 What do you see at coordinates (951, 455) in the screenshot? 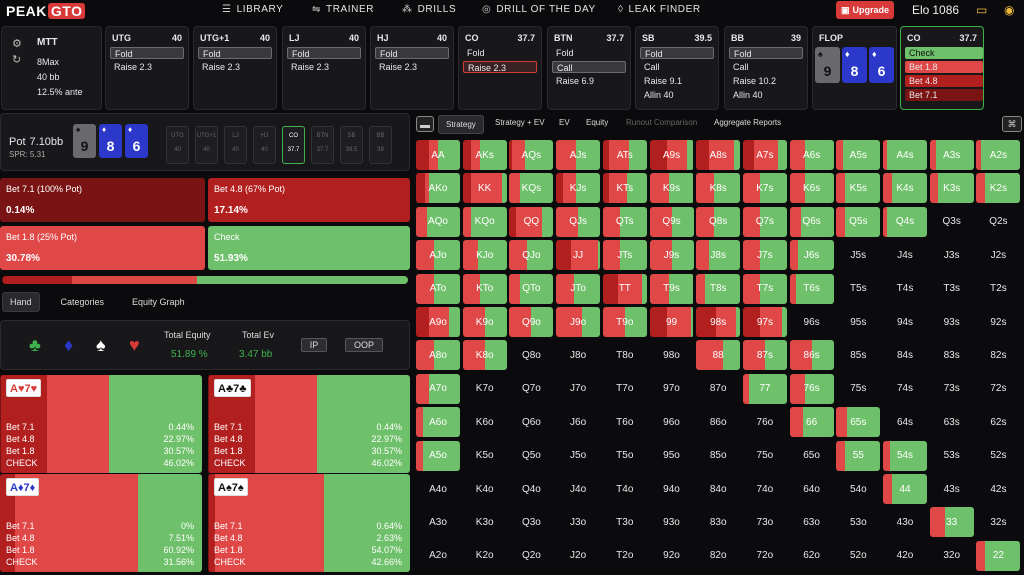
I see `range-cell-53s: 53s` at bounding box center [951, 455].